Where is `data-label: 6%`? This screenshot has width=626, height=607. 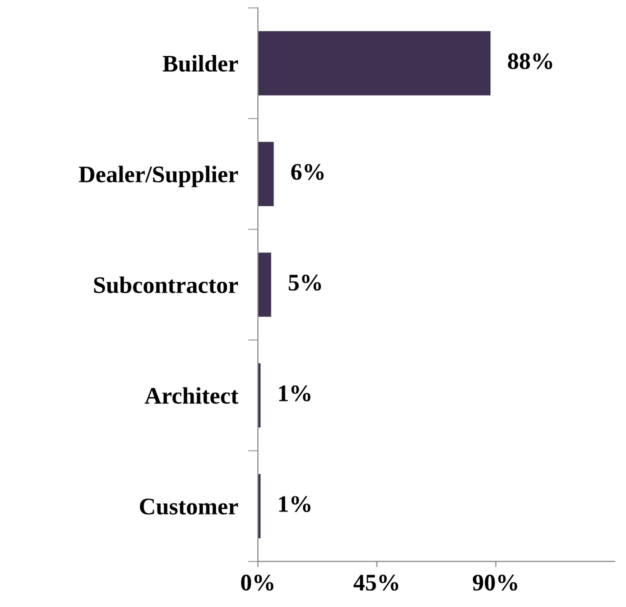
data-label: 6% is located at coordinates (307, 172).